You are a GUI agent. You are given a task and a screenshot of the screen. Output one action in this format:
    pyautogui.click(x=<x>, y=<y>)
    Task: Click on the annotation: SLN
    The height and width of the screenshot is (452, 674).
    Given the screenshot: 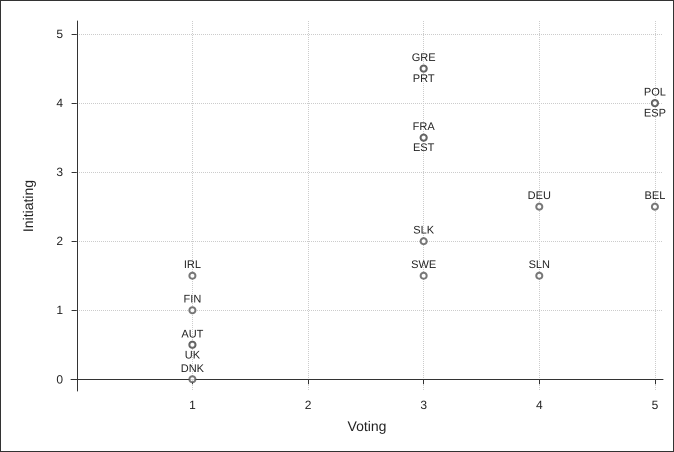 What is the action you would take?
    pyautogui.click(x=539, y=265)
    